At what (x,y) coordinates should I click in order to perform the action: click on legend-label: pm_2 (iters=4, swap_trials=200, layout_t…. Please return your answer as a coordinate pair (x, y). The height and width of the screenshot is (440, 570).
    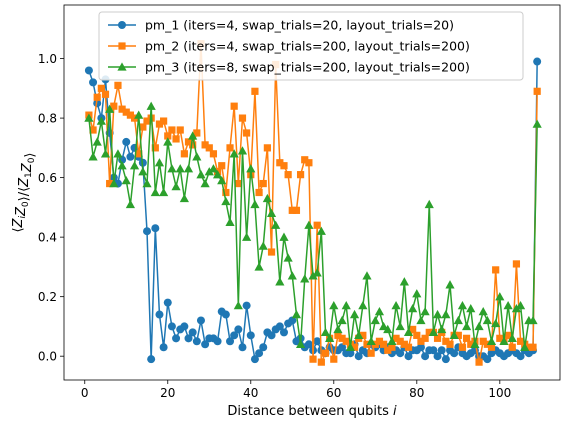
    Looking at the image, I should click on (307, 46).